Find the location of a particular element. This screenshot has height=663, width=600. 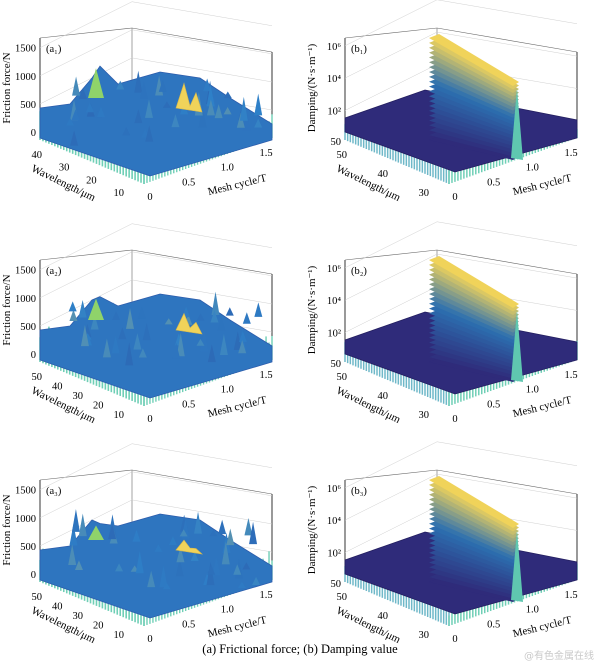

x-tick-label: 1.0 is located at coordinates (227, 390).